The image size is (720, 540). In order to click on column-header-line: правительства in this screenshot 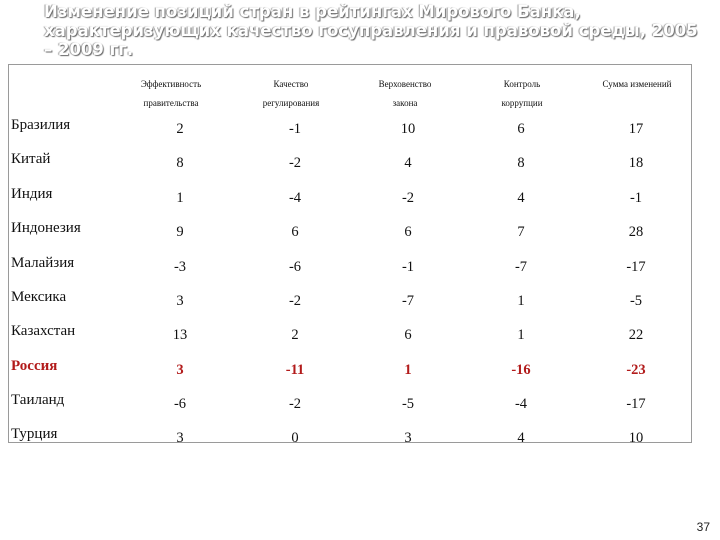, I will do `click(171, 103)`.